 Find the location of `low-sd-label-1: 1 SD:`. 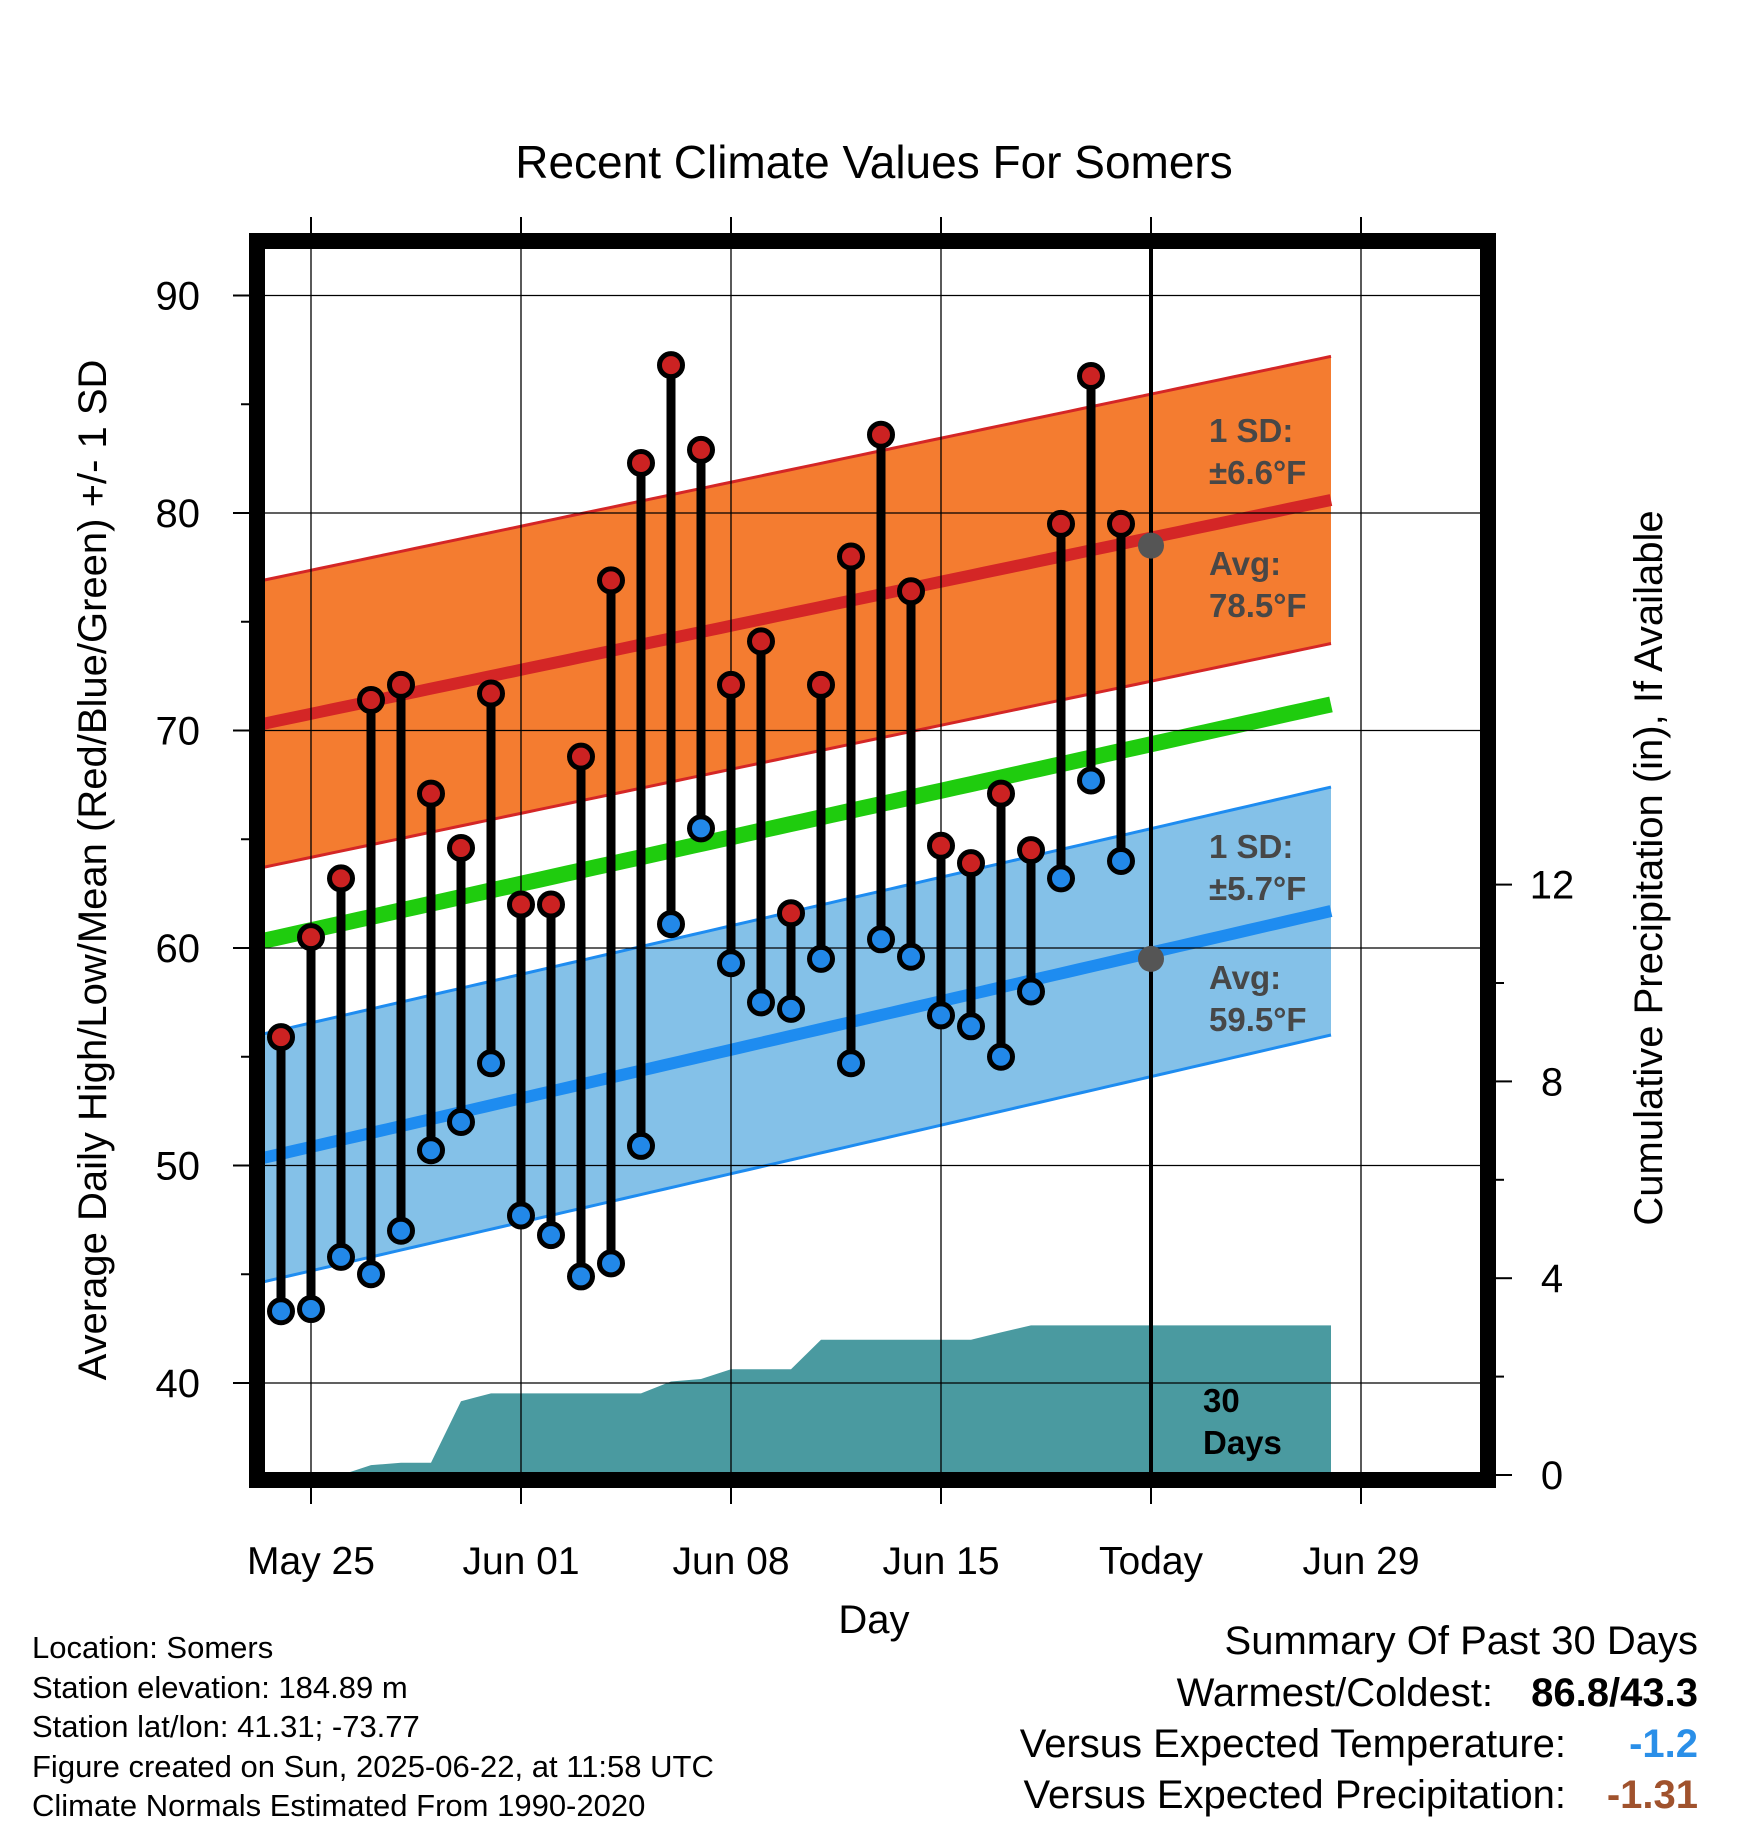

low-sd-label-1: 1 SD: is located at coordinates (1251, 846).